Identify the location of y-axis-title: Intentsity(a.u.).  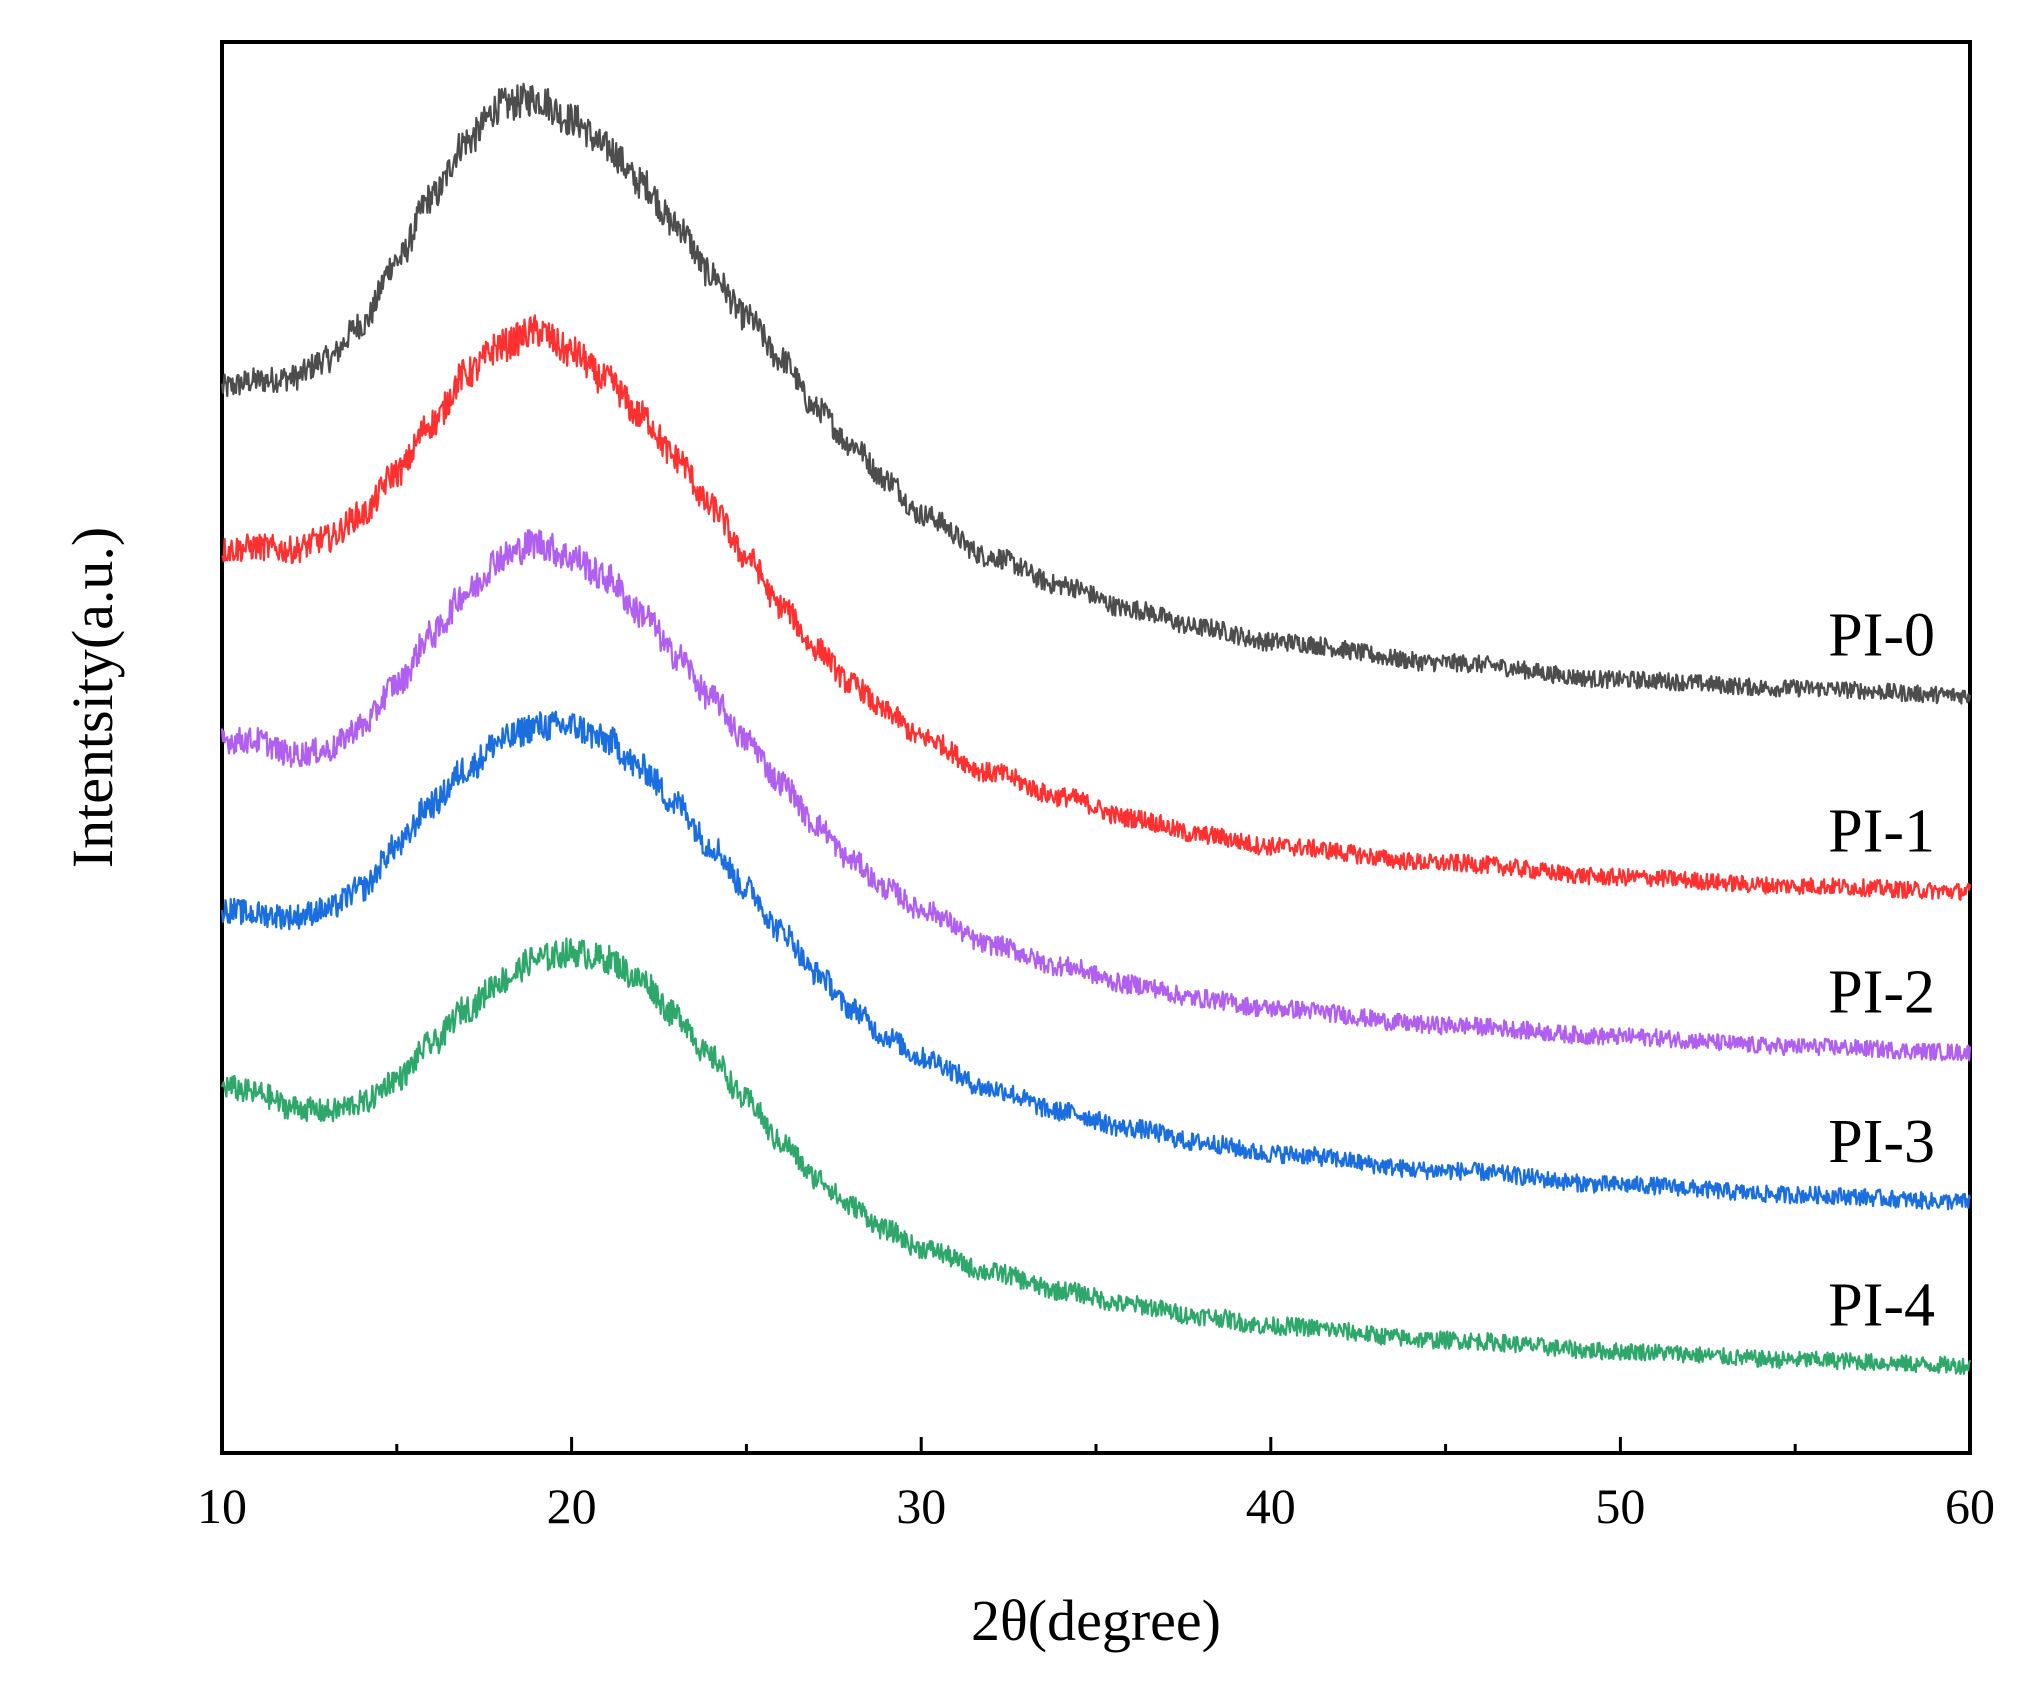
(92, 697).